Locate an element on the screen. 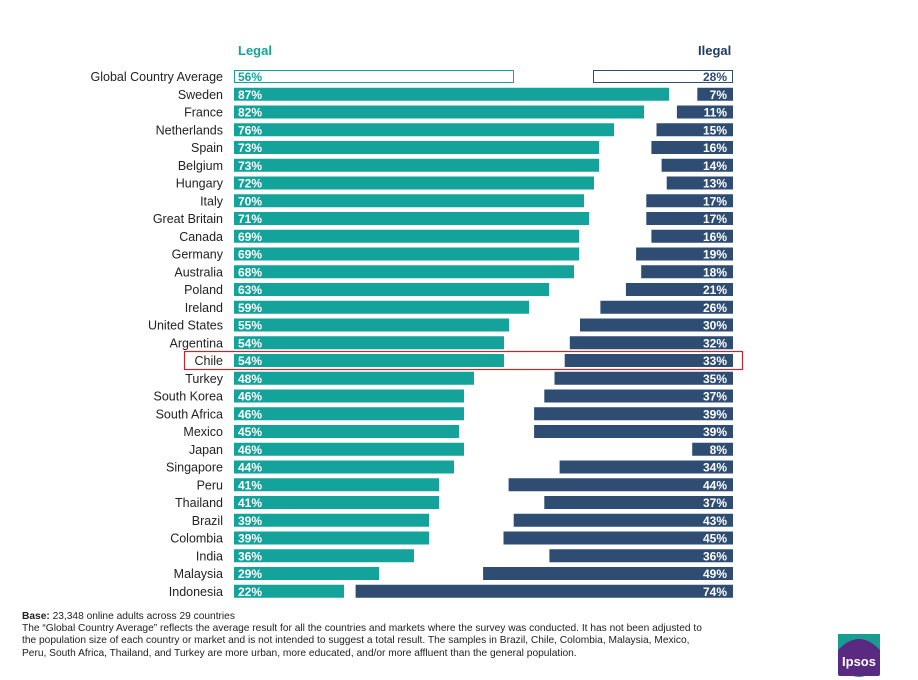  illegal-value-label: 30% is located at coordinates (715, 326).